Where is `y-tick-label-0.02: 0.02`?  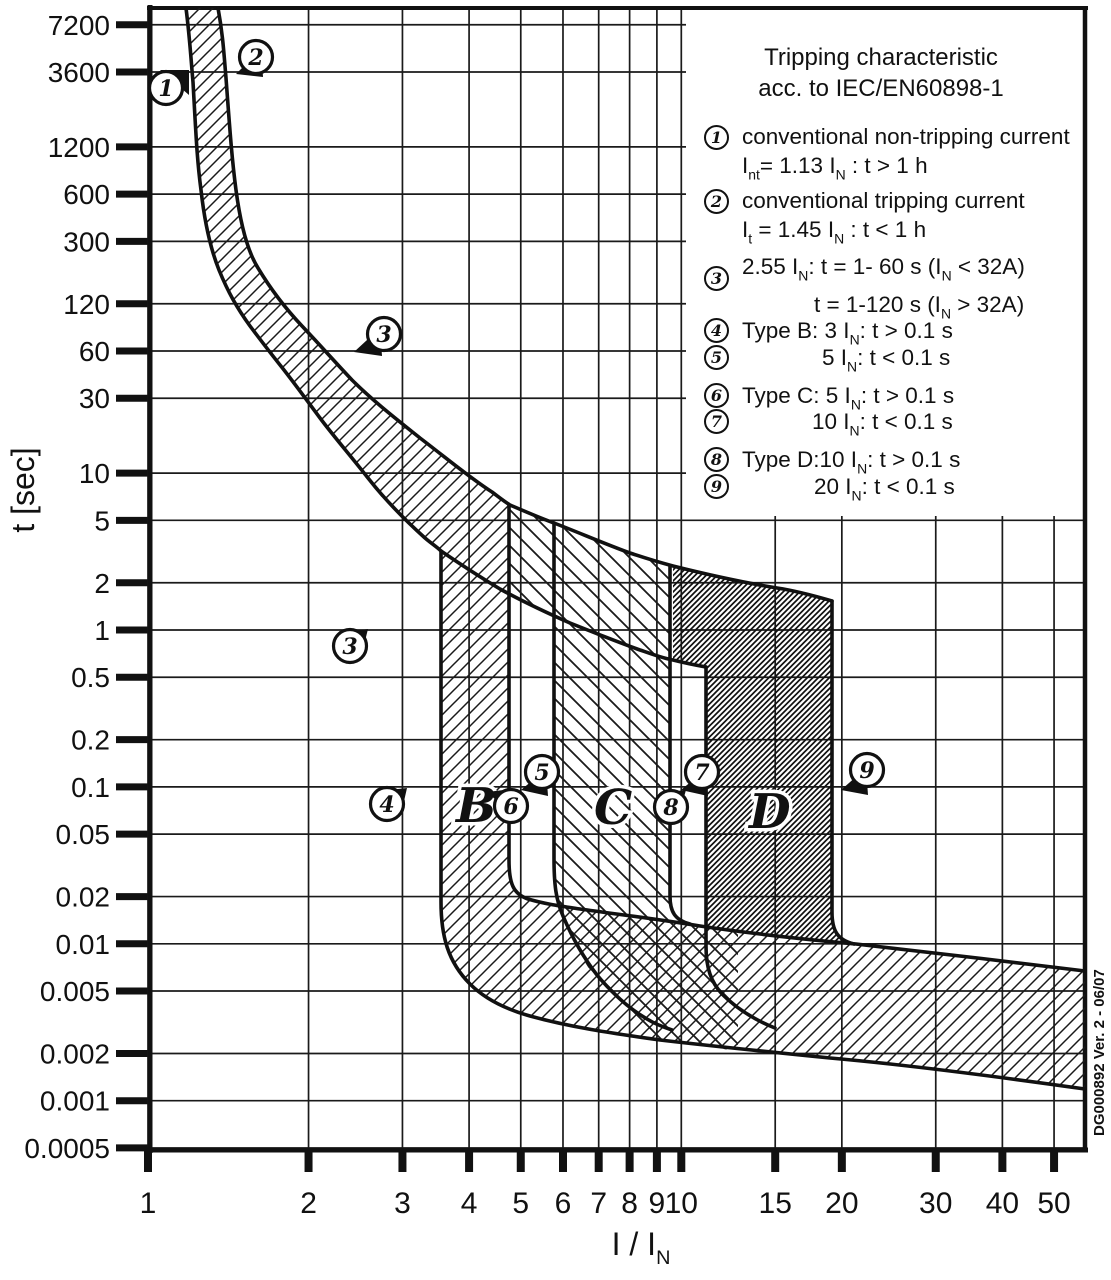 y-tick-label-0.02: 0.02 is located at coordinates (83, 897).